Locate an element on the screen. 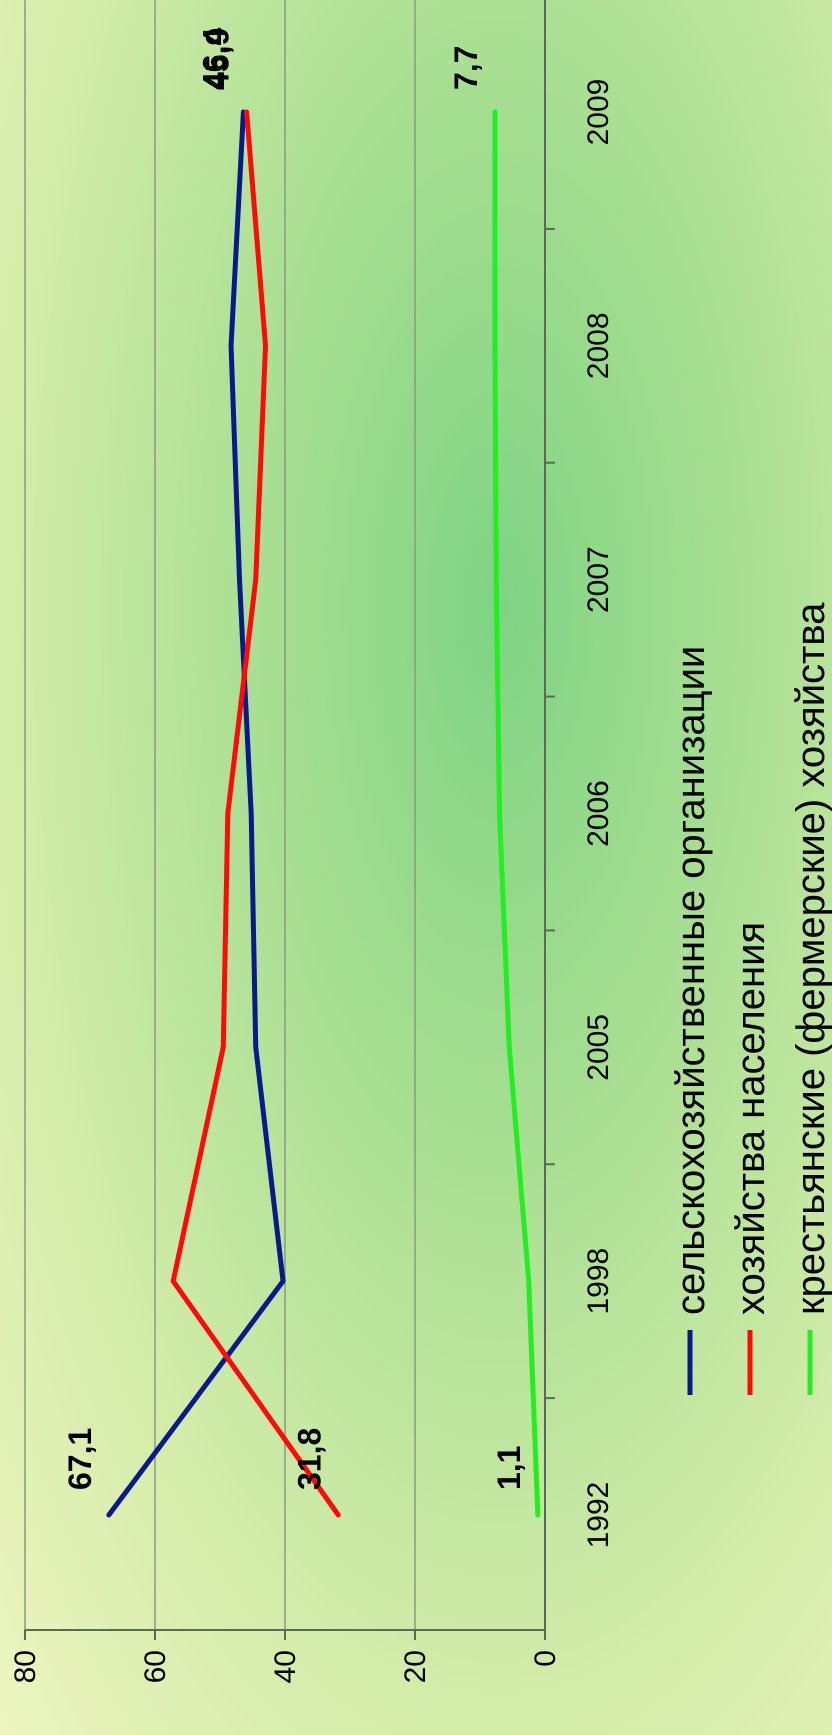  x-tick-label: 2006 is located at coordinates (598, 813).